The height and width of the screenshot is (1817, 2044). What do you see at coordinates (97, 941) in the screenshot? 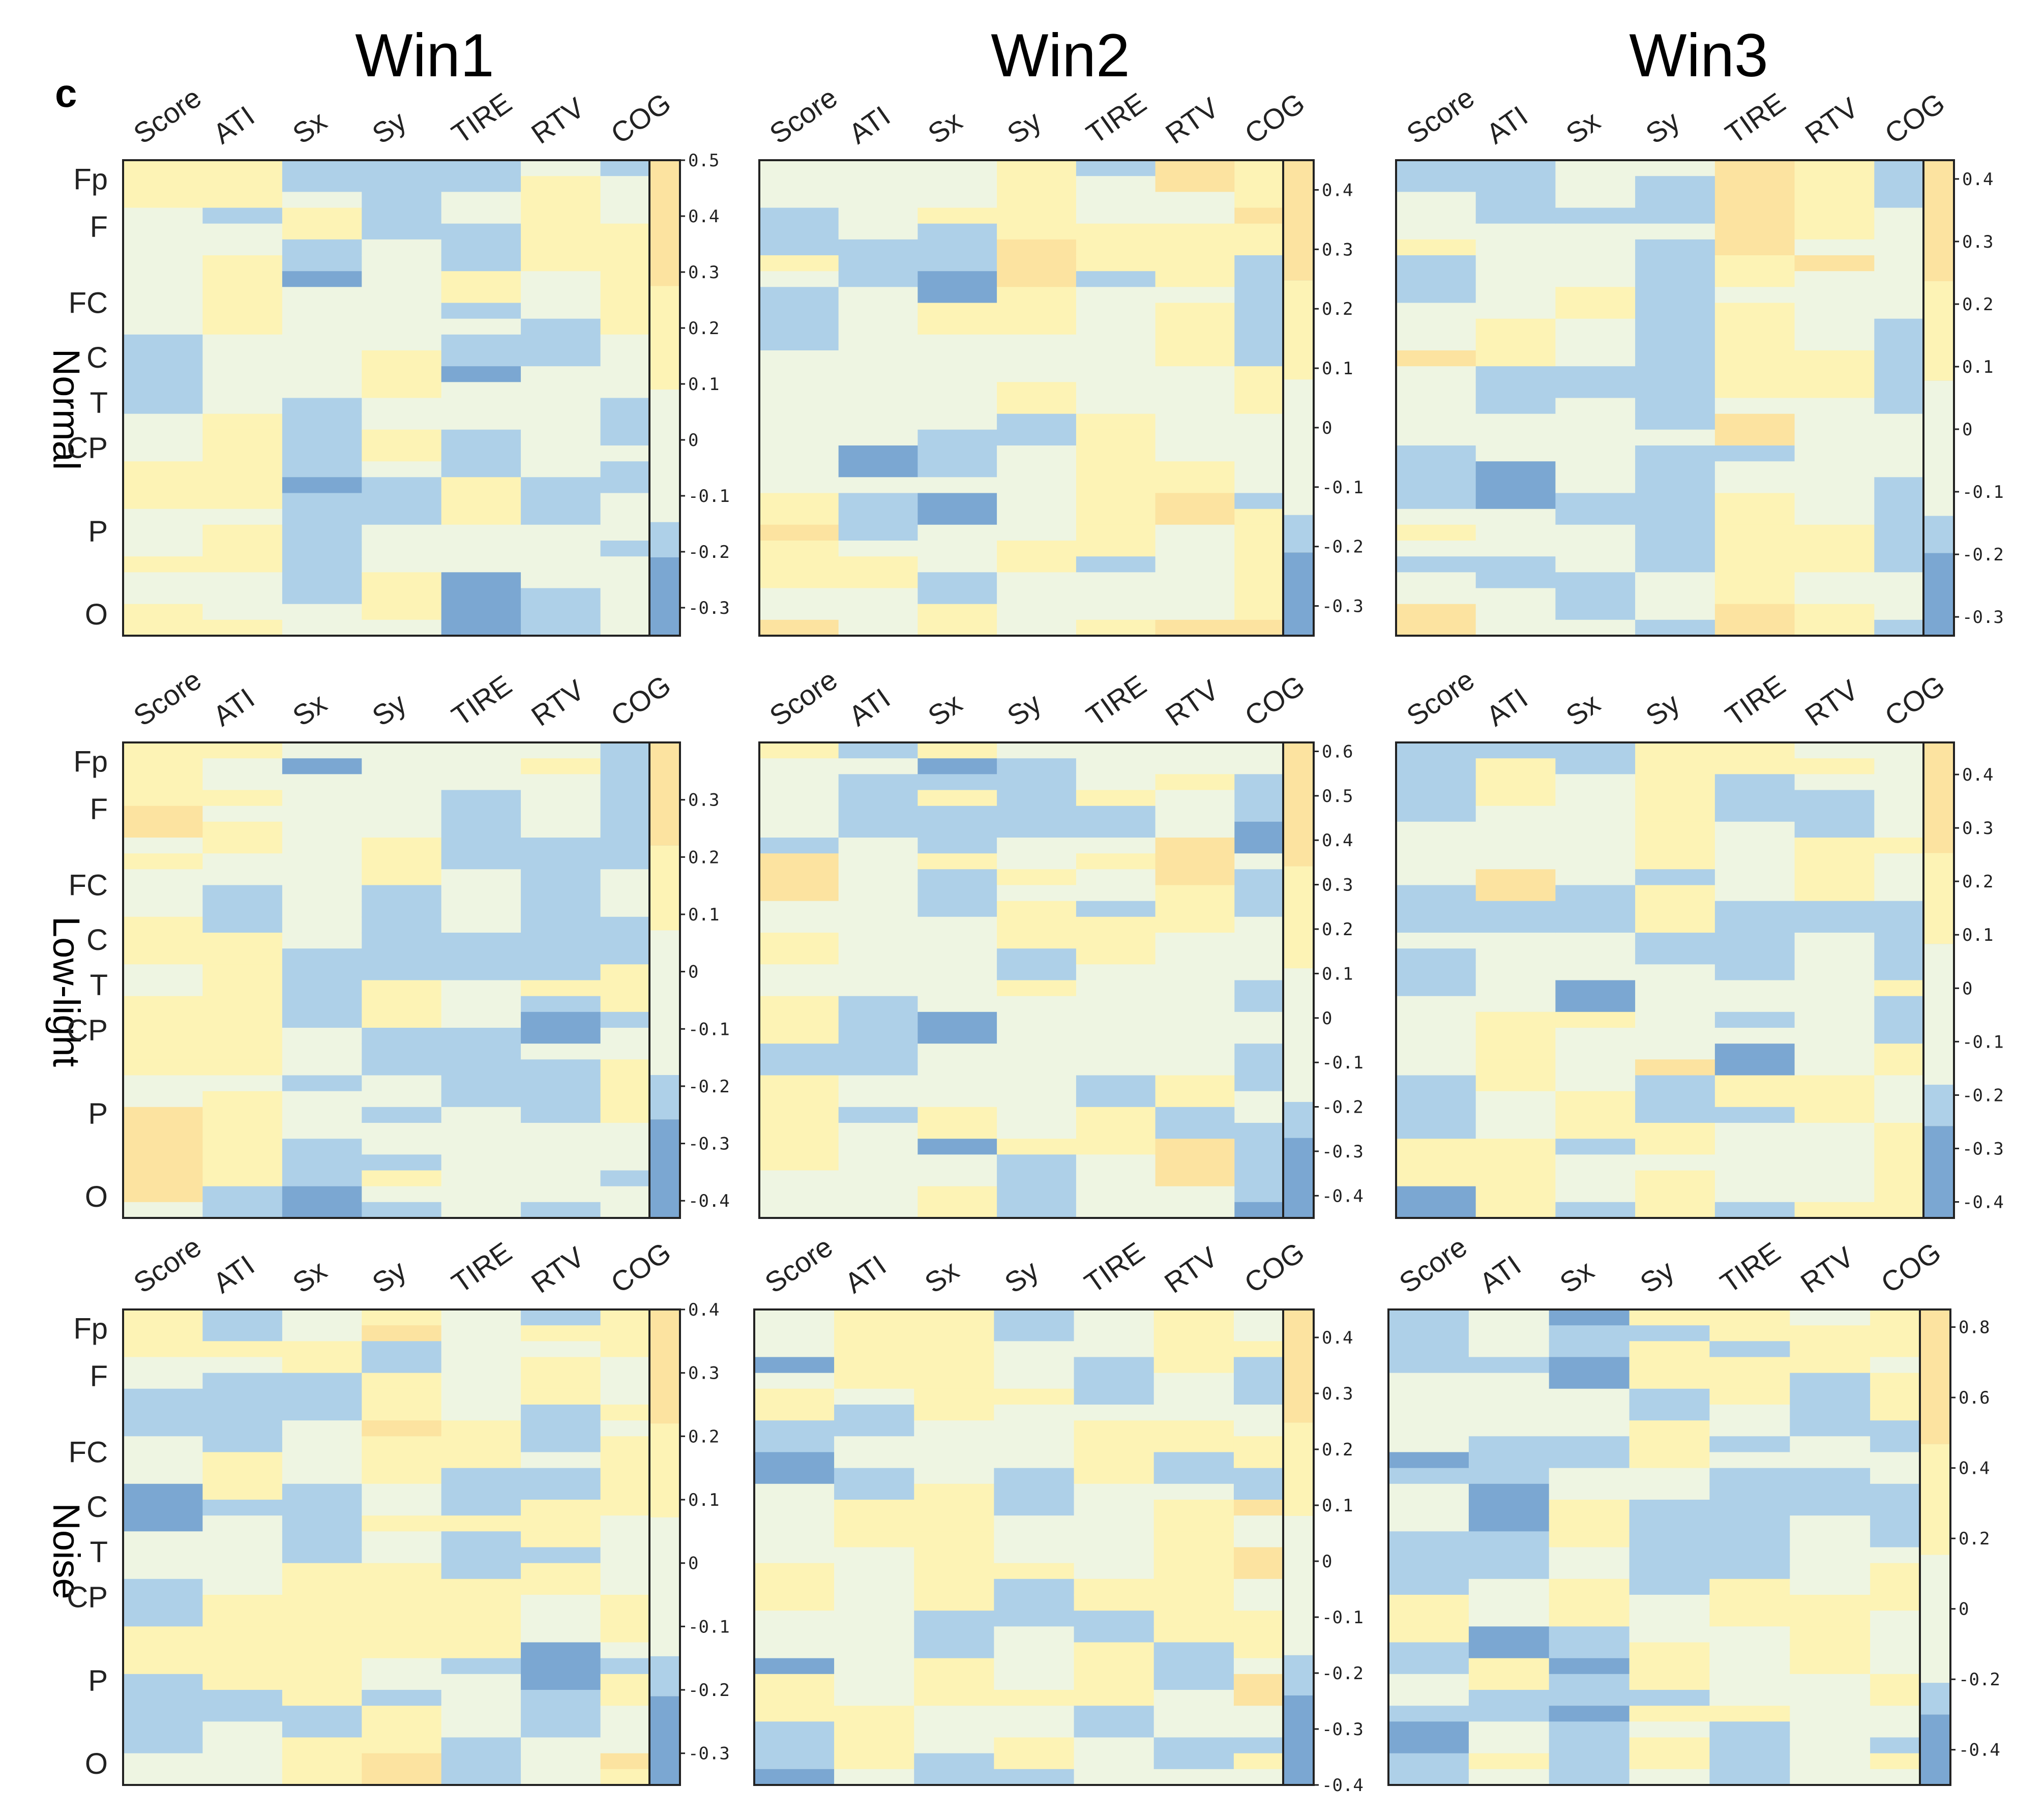
I see `region-label-c: C` at bounding box center [97, 941].